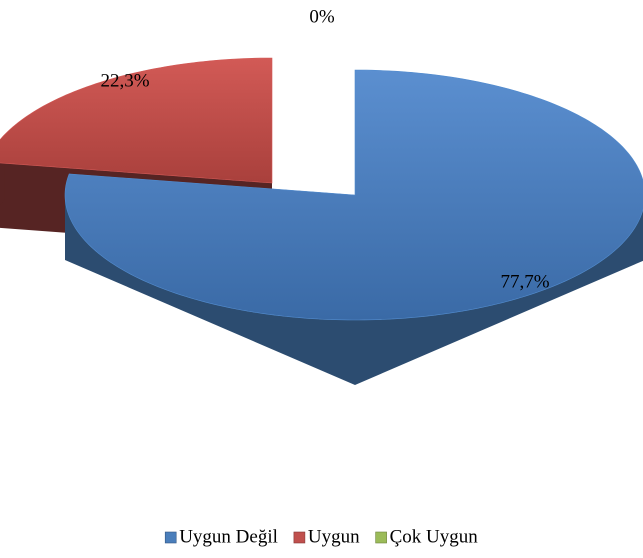  I want to click on data-label: 22,3%, so click(124, 80).